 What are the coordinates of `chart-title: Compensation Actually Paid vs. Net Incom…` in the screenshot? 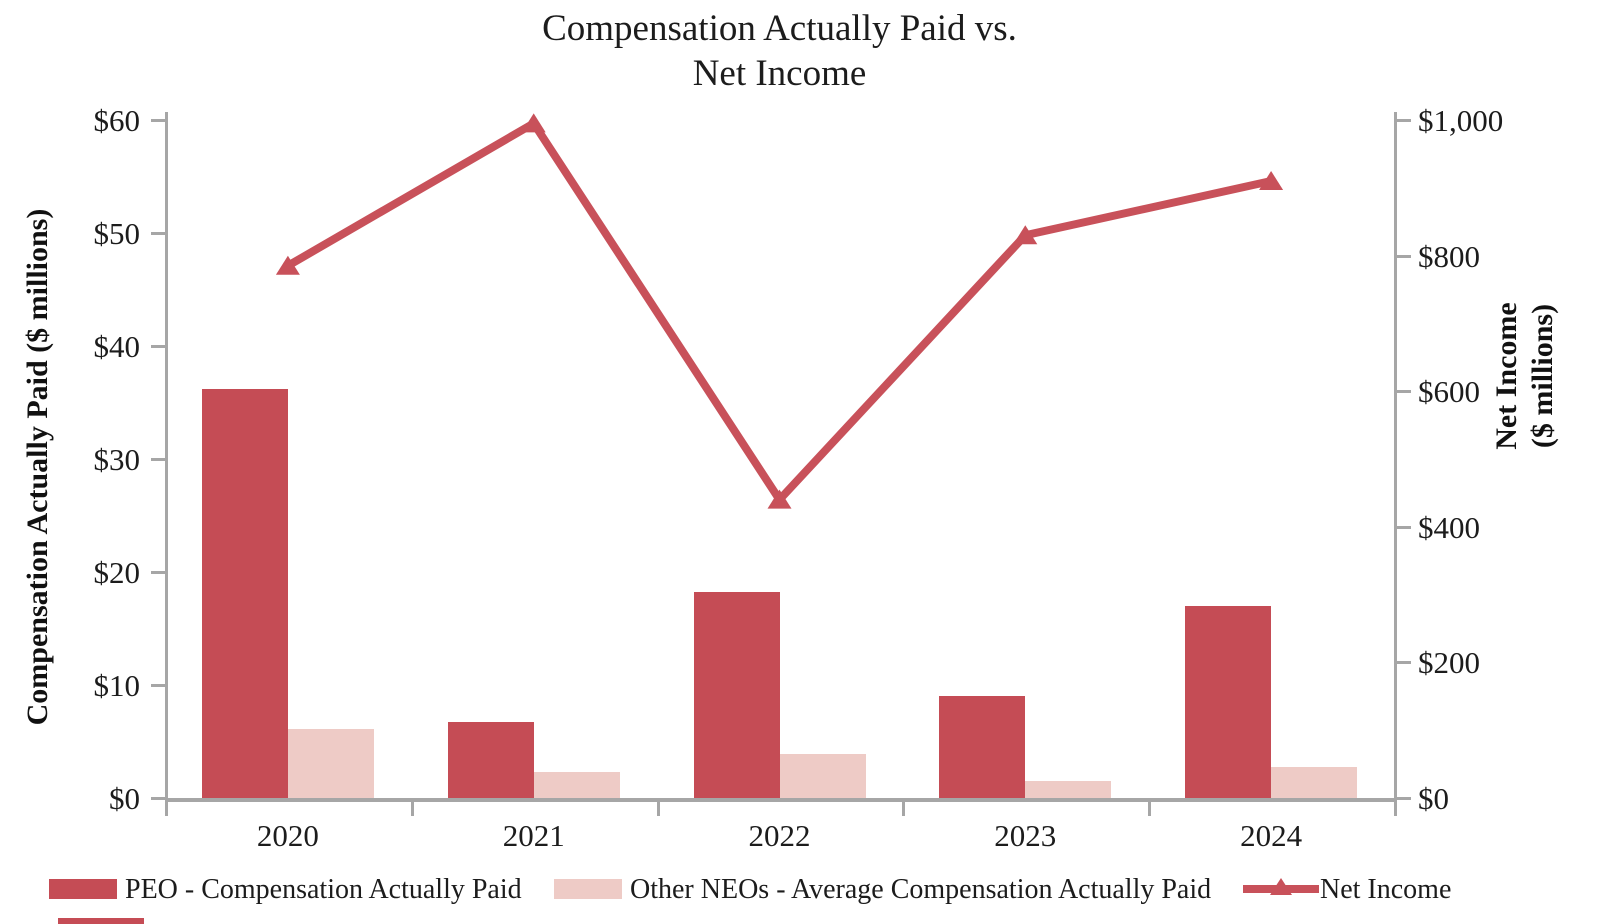 It's located at (779, 51).